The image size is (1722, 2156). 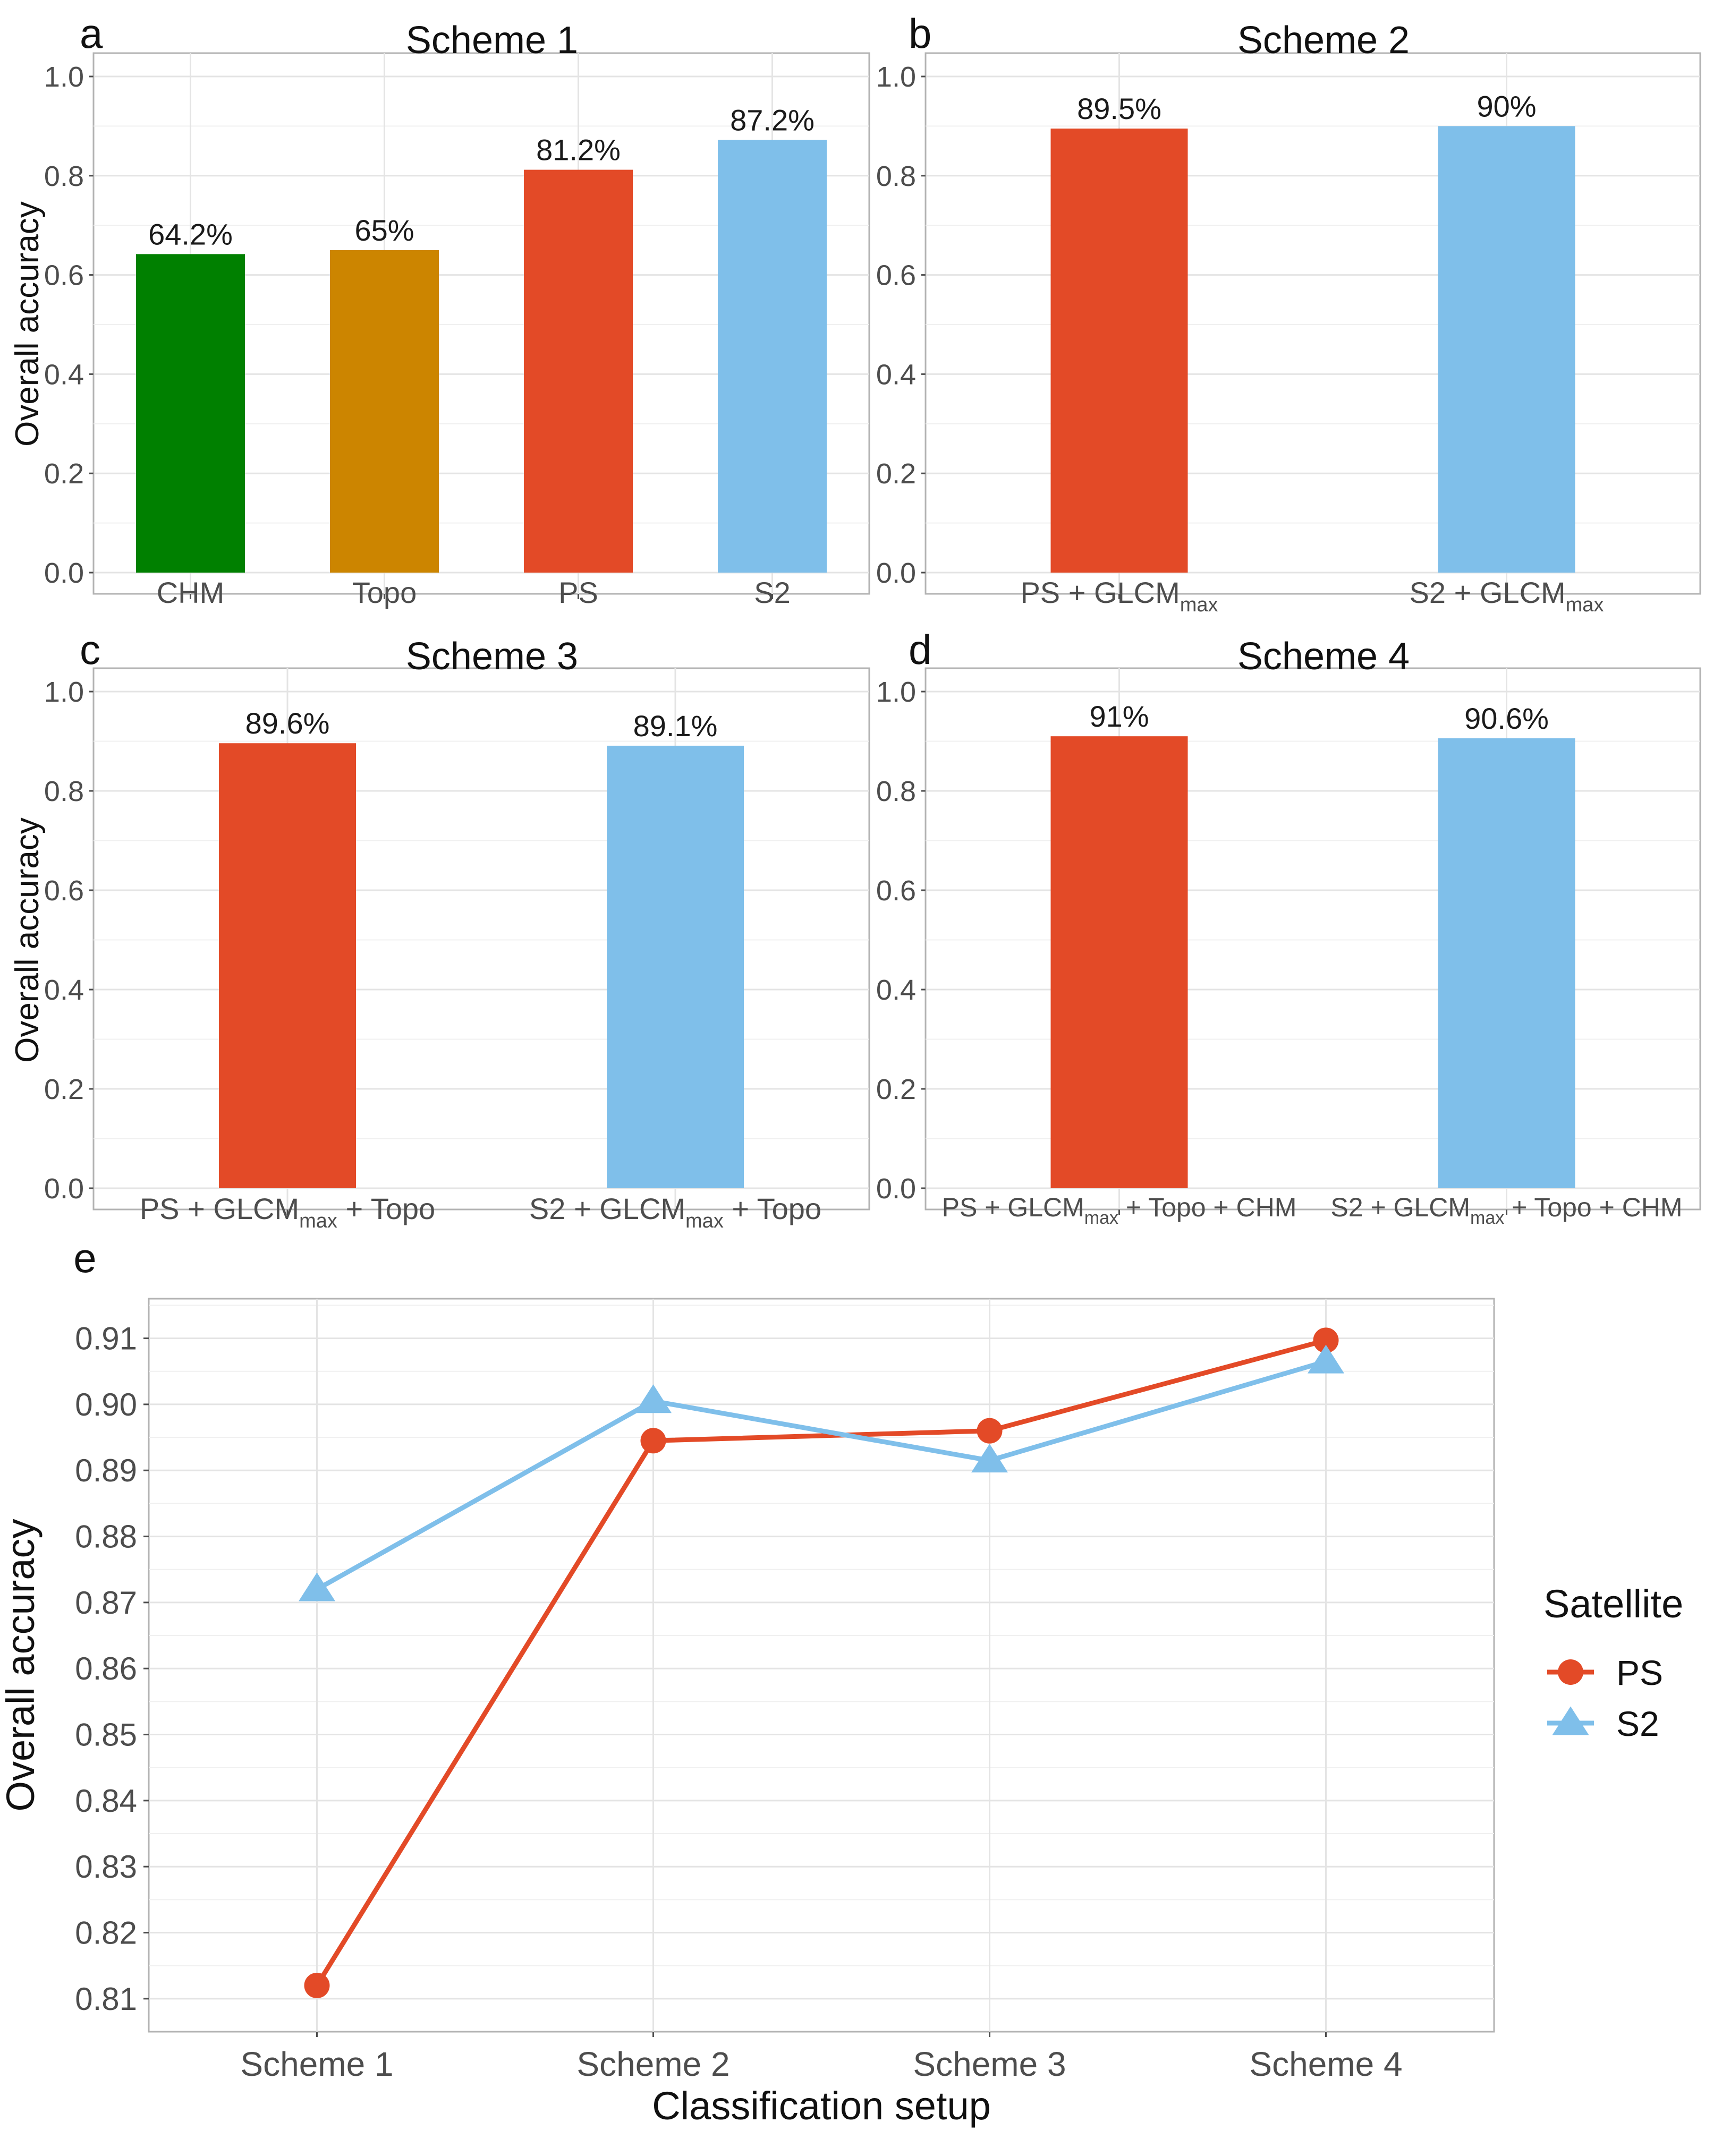 What do you see at coordinates (106, 1603) in the screenshot?
I see `y-tick-label: 0.87` at bounding box center [106, 1603].